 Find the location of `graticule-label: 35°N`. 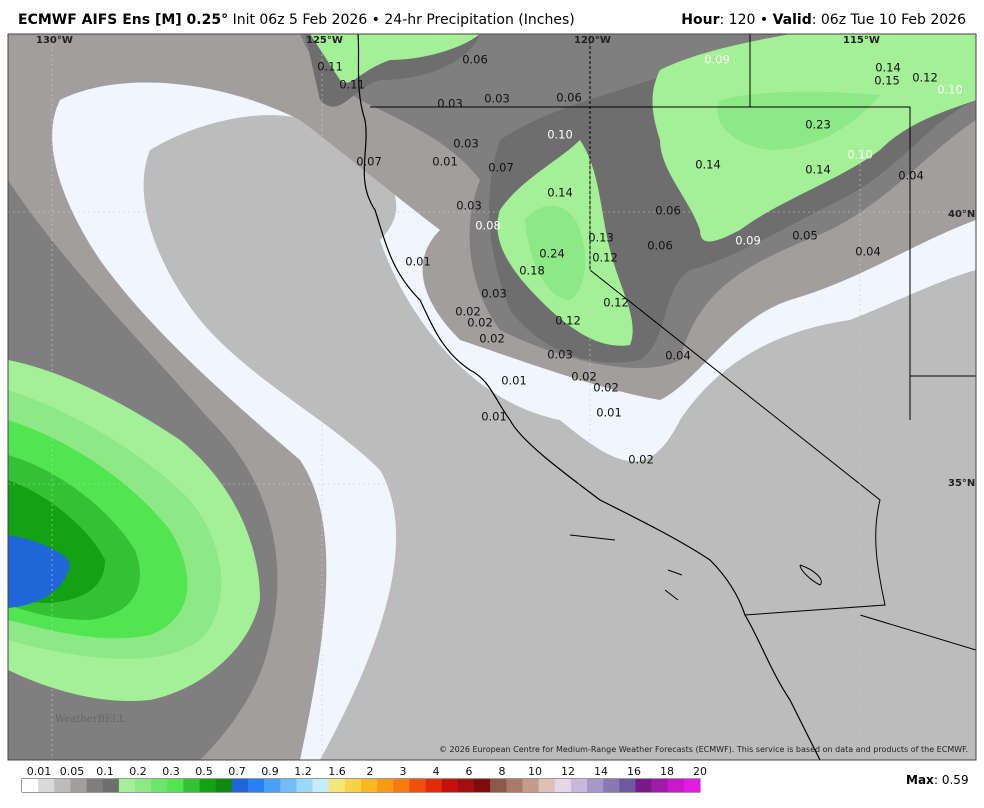

graticule-label: 35°N is located at coordinates (961, 483).